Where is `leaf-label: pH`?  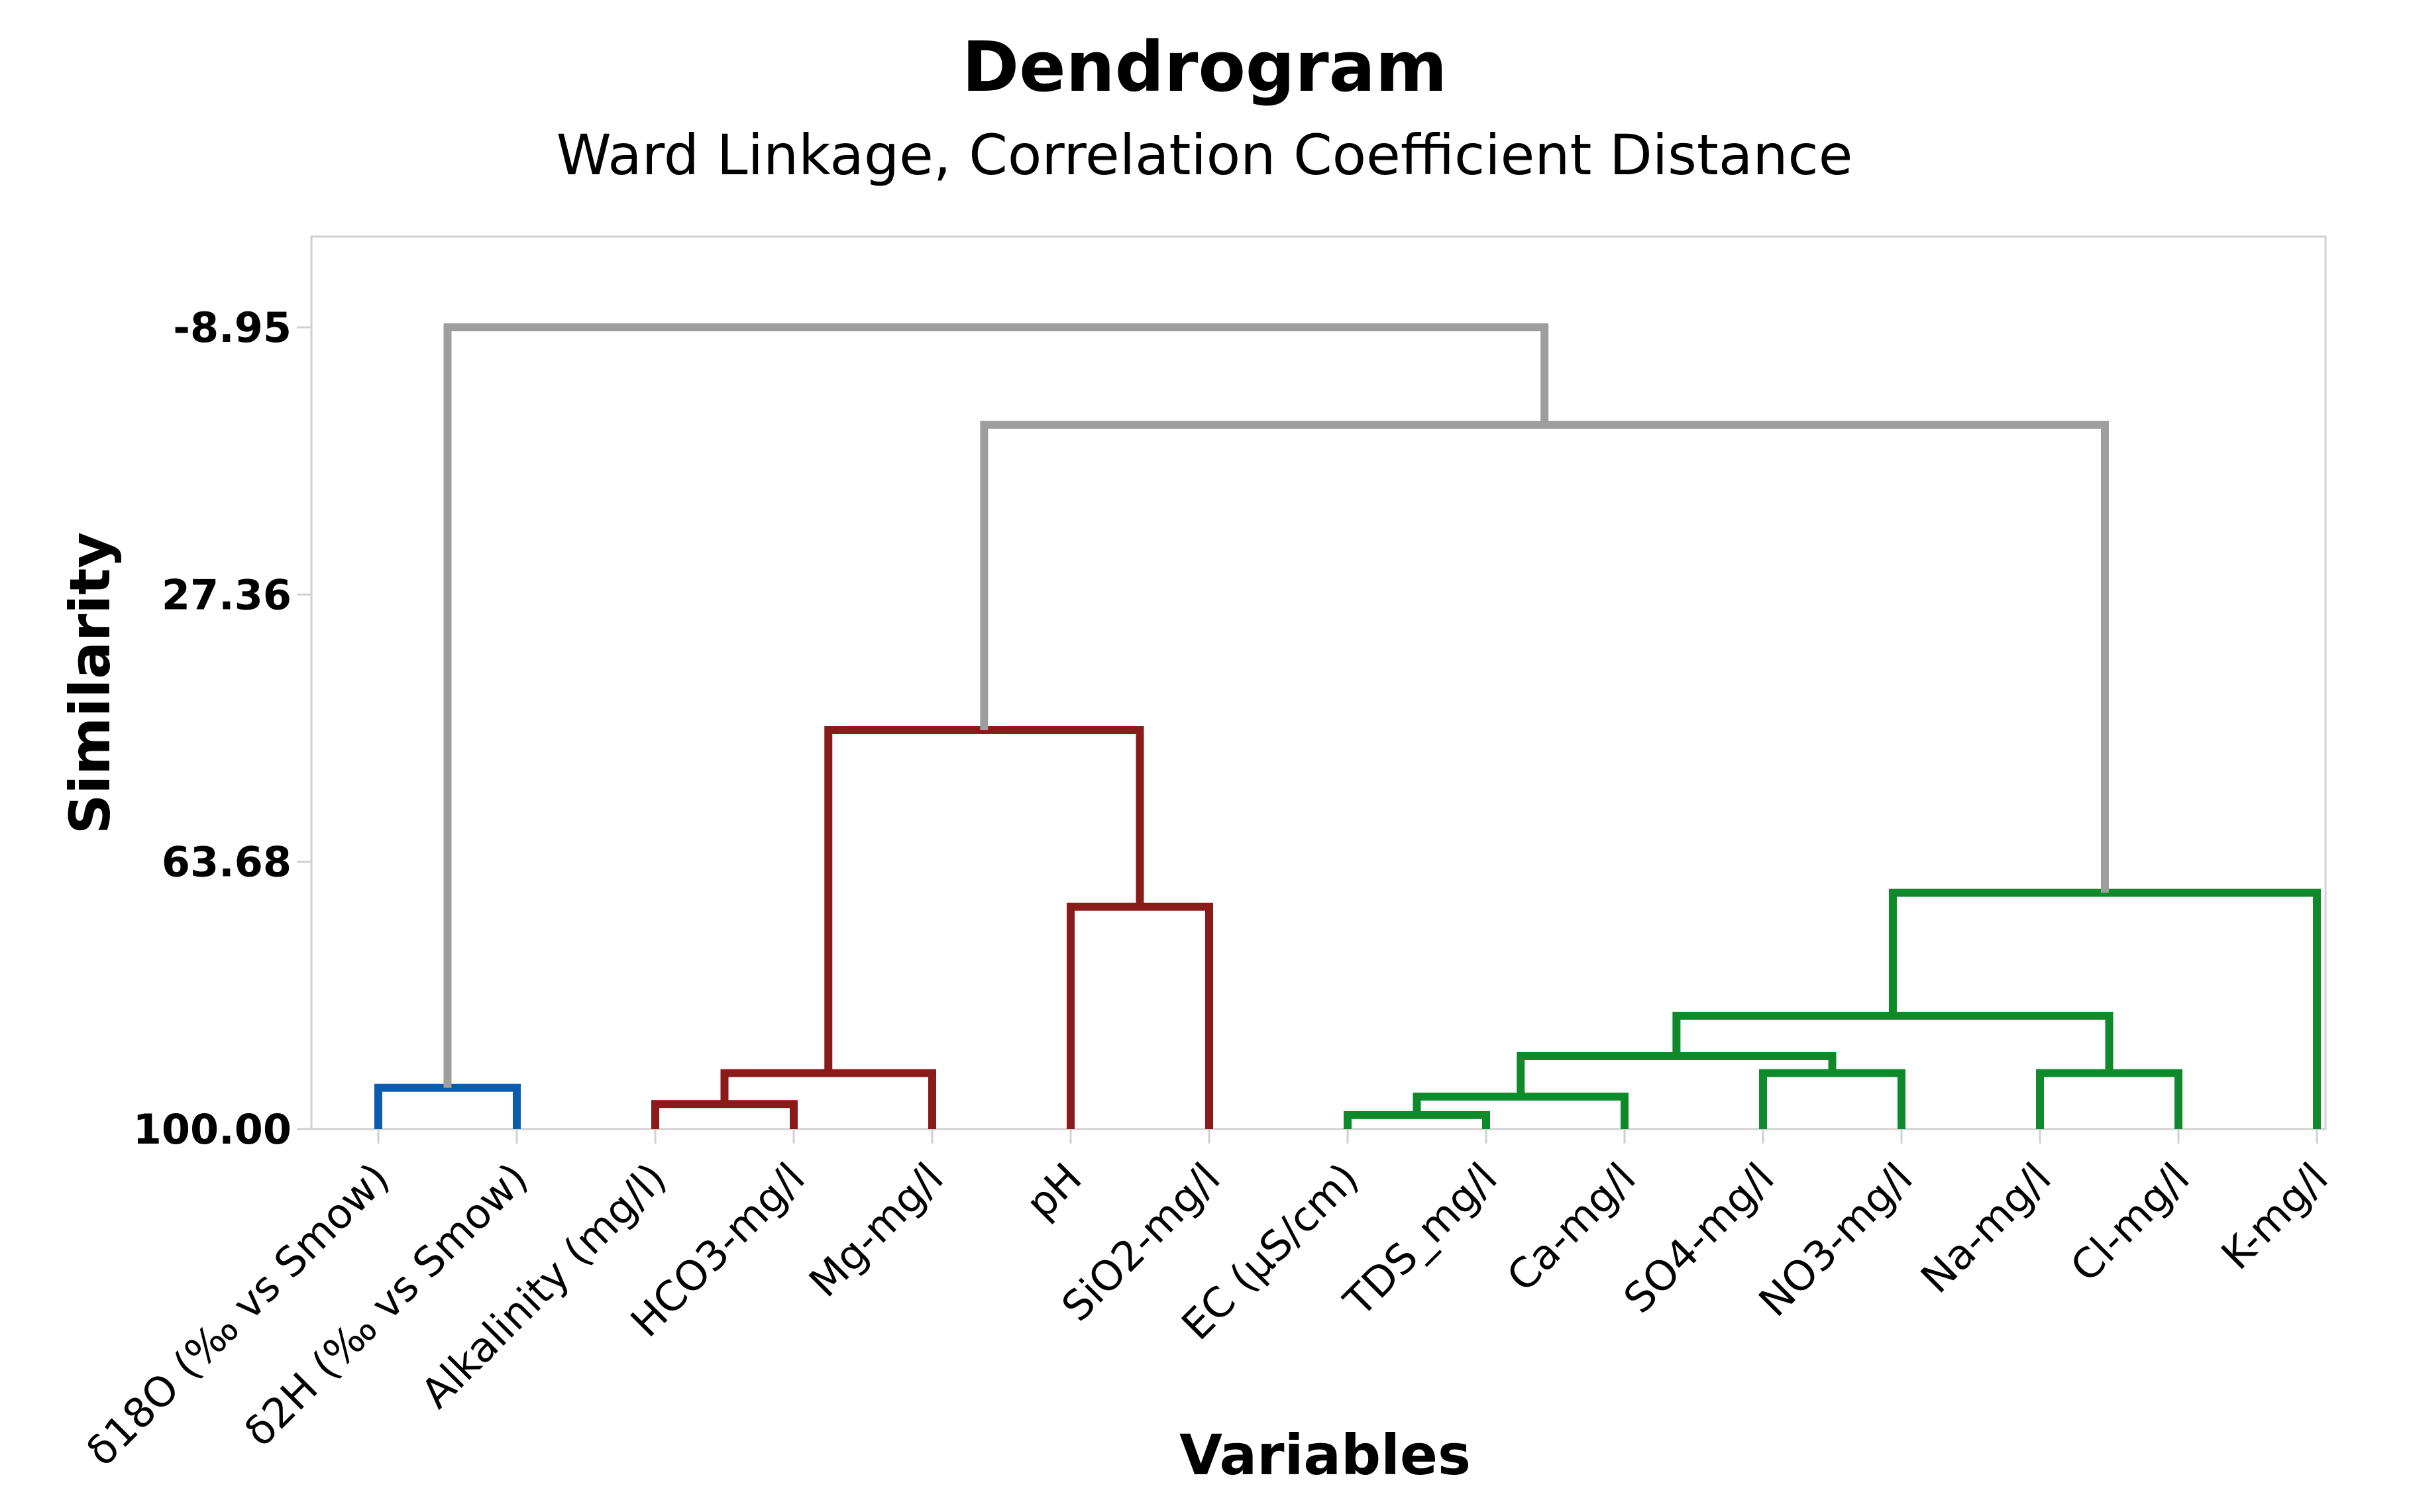 leaf-label: pH is located at coordinates (1053, 1191).